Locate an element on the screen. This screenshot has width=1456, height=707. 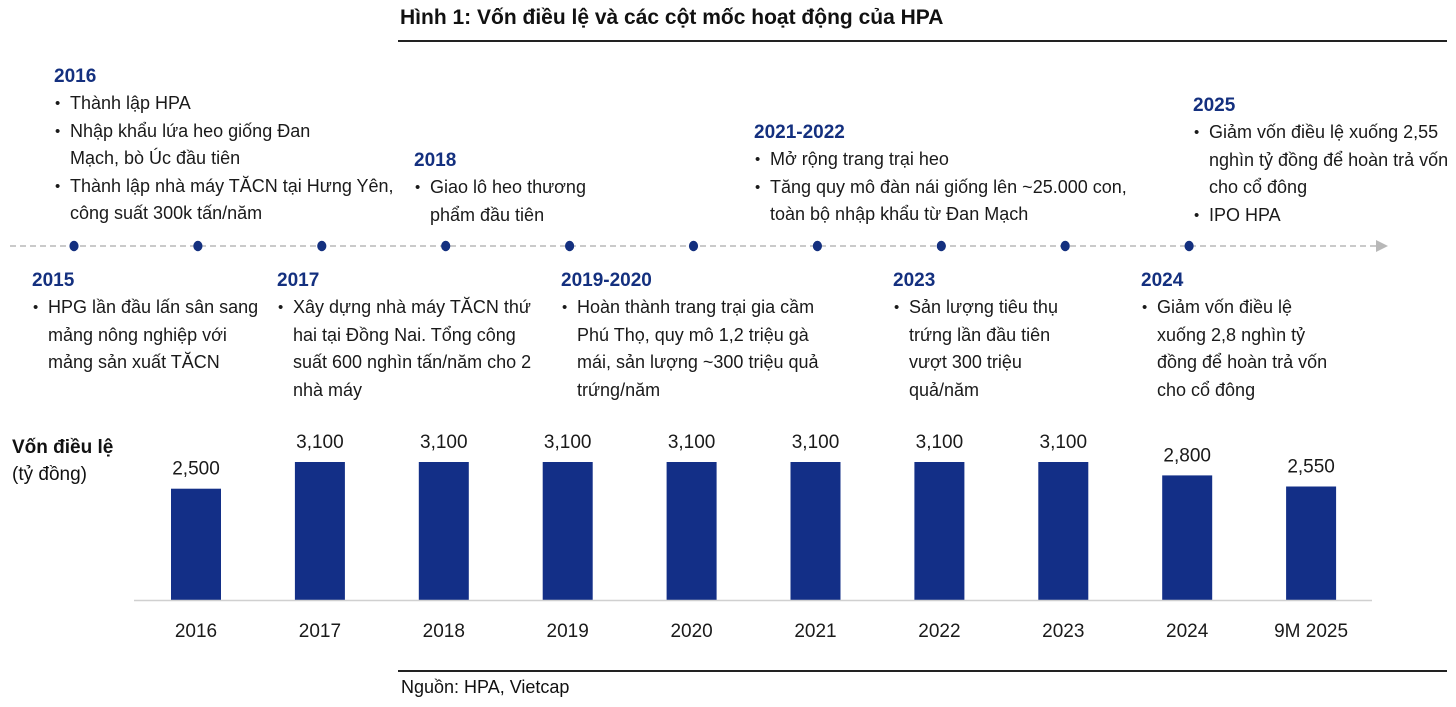
x-tick-label: 2019 is located at coordinates (568, 631).